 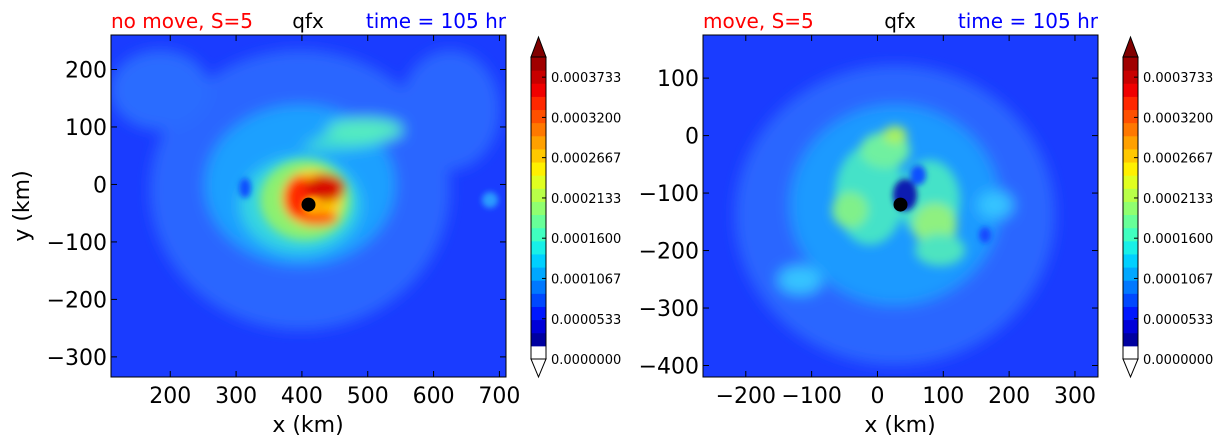 What do you see at coordinates (86, 128) in the screenshot?
I see `panel1-ytick-label: 100` at bounding box center [86, 128].